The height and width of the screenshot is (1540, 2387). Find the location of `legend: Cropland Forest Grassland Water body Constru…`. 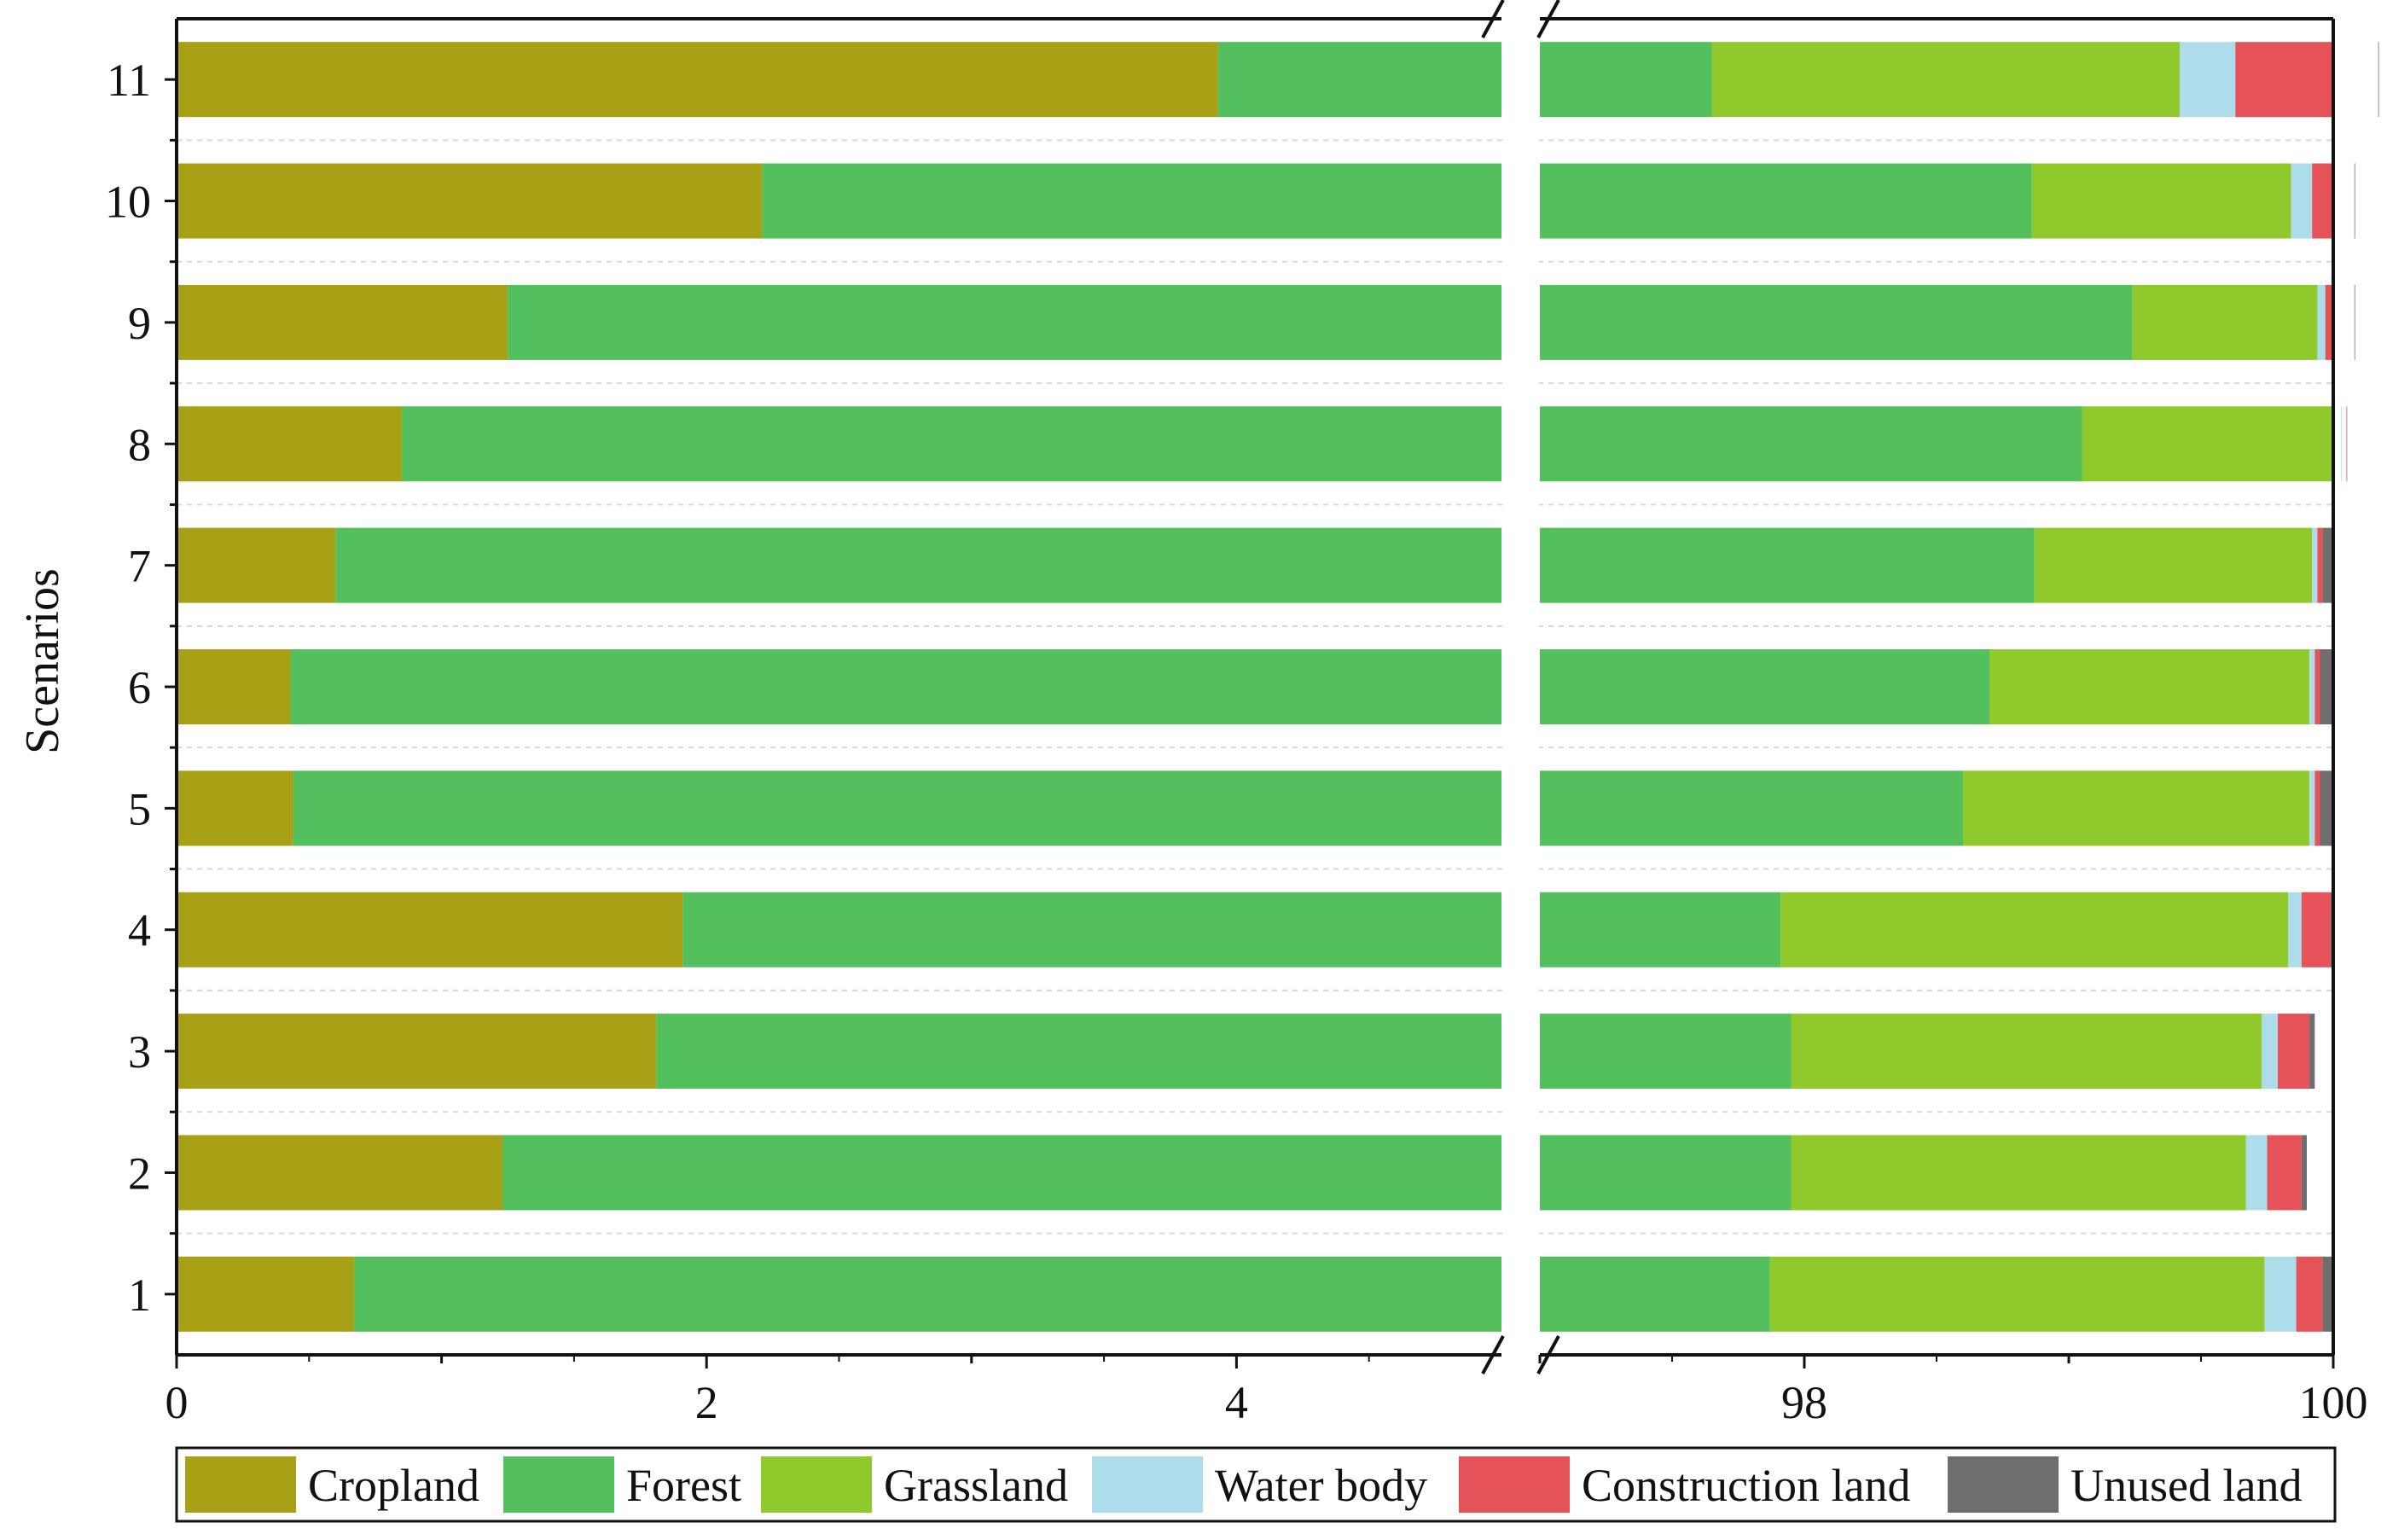

legend: Cropland Forest Grassland Water body Constru… is located at coordinates (1256, 1484).